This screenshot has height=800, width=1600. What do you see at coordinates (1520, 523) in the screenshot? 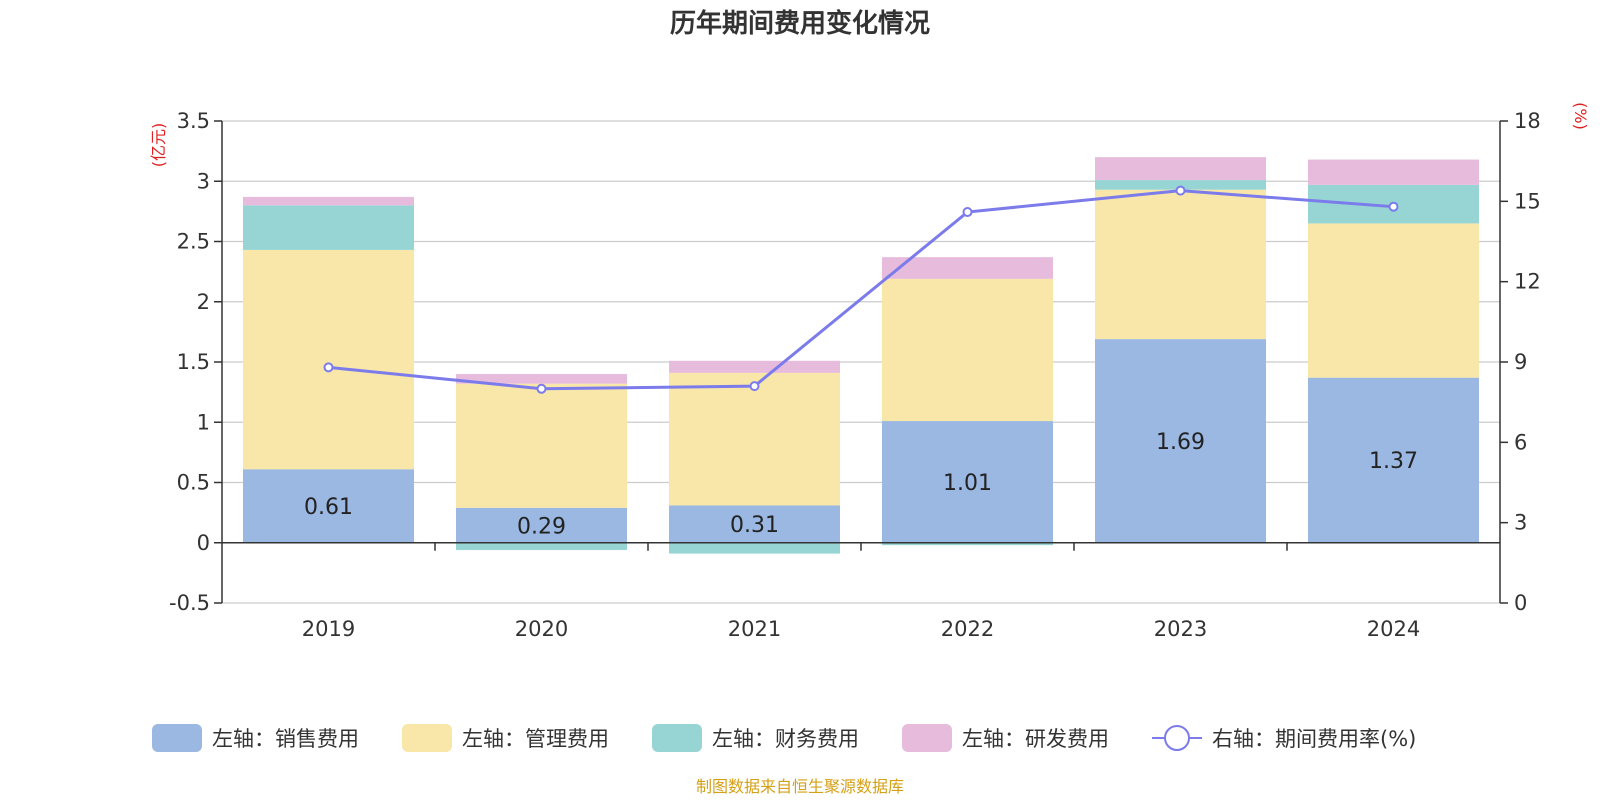
I see `right-tick-label: 3` at bounding box center [1520, 523].